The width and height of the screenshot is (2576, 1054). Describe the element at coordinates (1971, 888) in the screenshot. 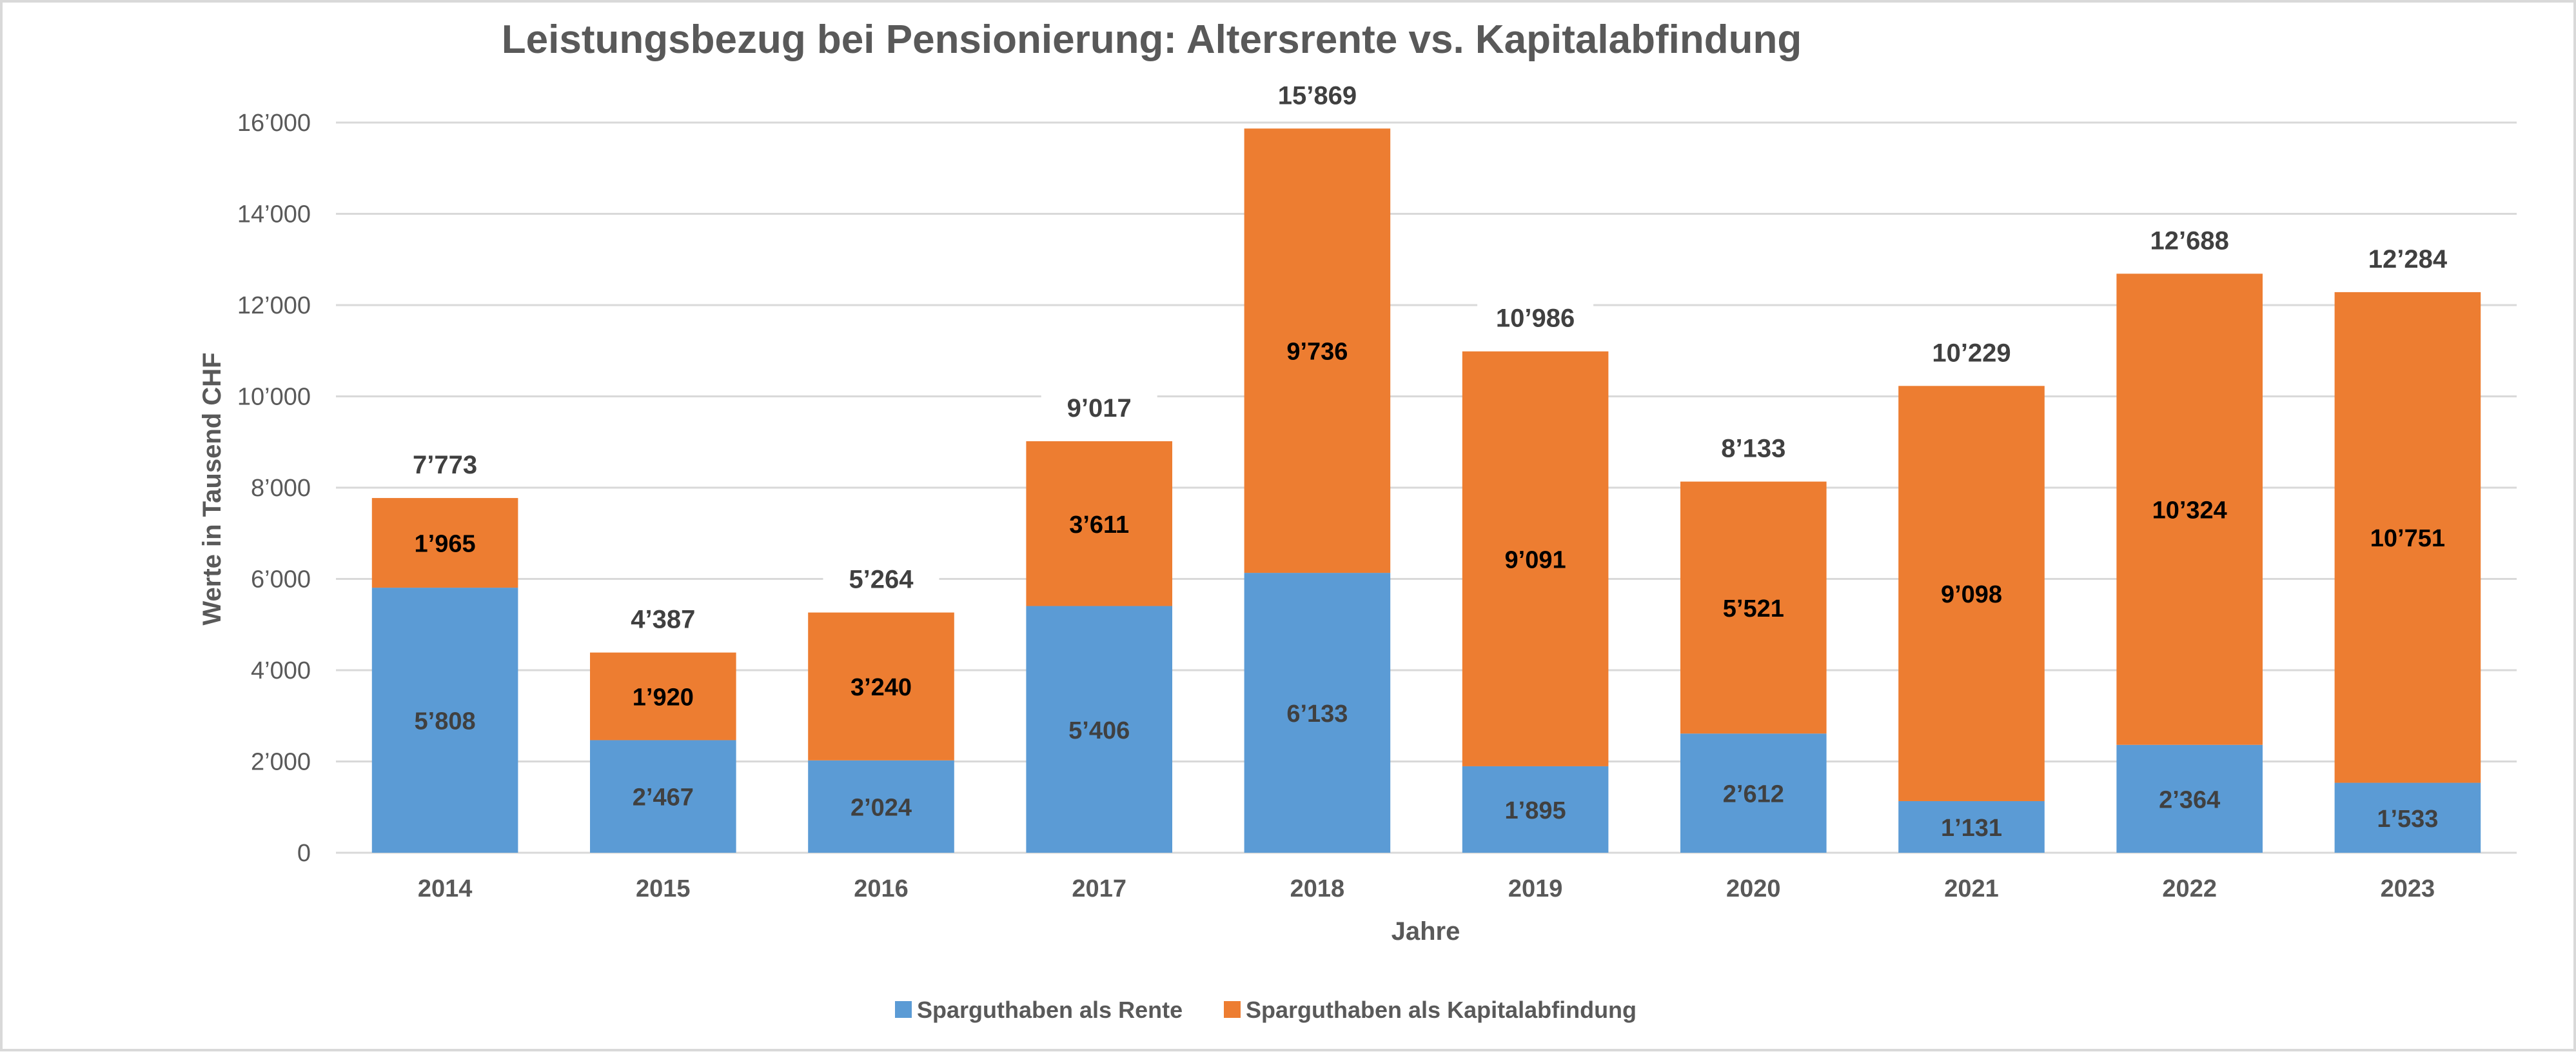

I see `x-tick-label: 2021` at that location.